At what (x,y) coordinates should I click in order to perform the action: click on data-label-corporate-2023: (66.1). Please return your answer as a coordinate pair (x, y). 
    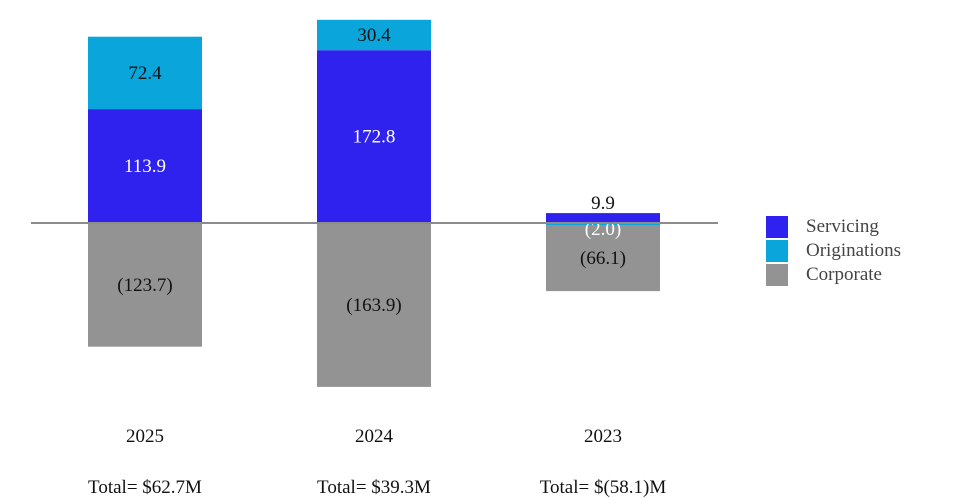
    Looking at the image, I should click on (603, 258).